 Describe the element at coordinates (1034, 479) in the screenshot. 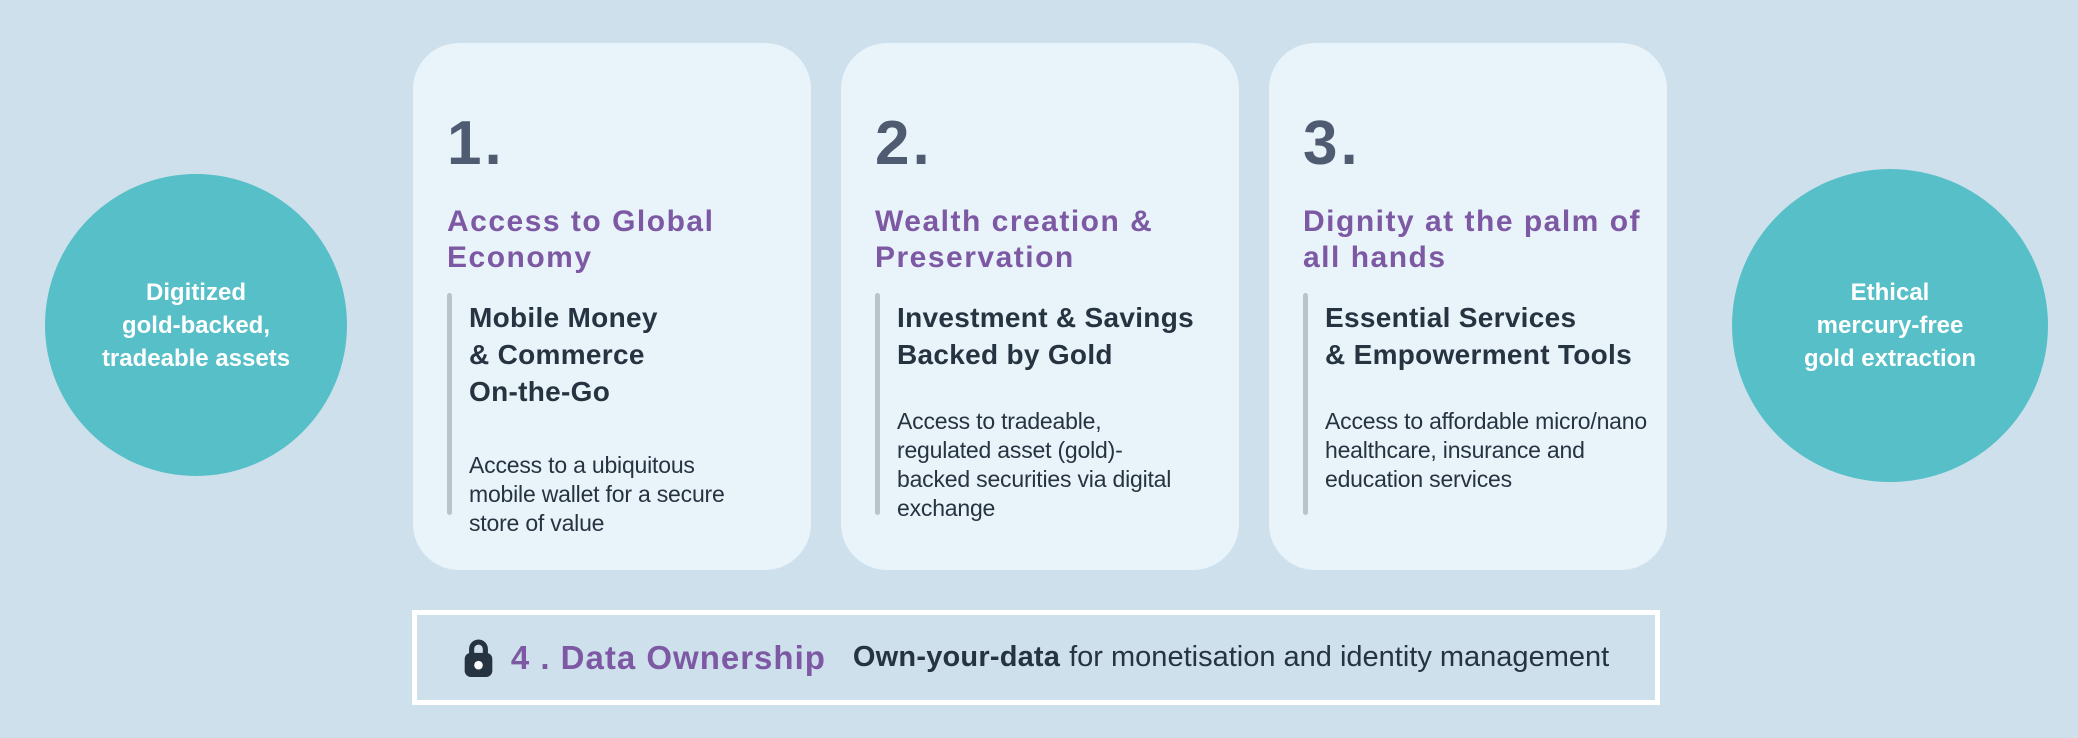

I see `card-body-line: backed securities via digital` at that location.